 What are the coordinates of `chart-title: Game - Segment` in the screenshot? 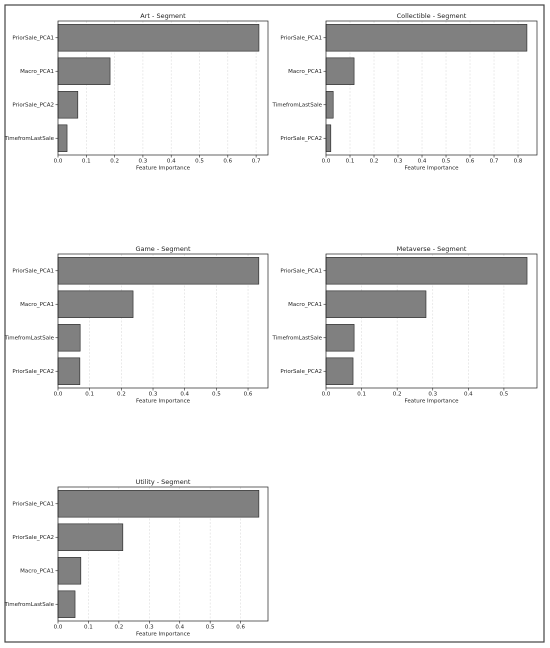 It's located at (163, 249).